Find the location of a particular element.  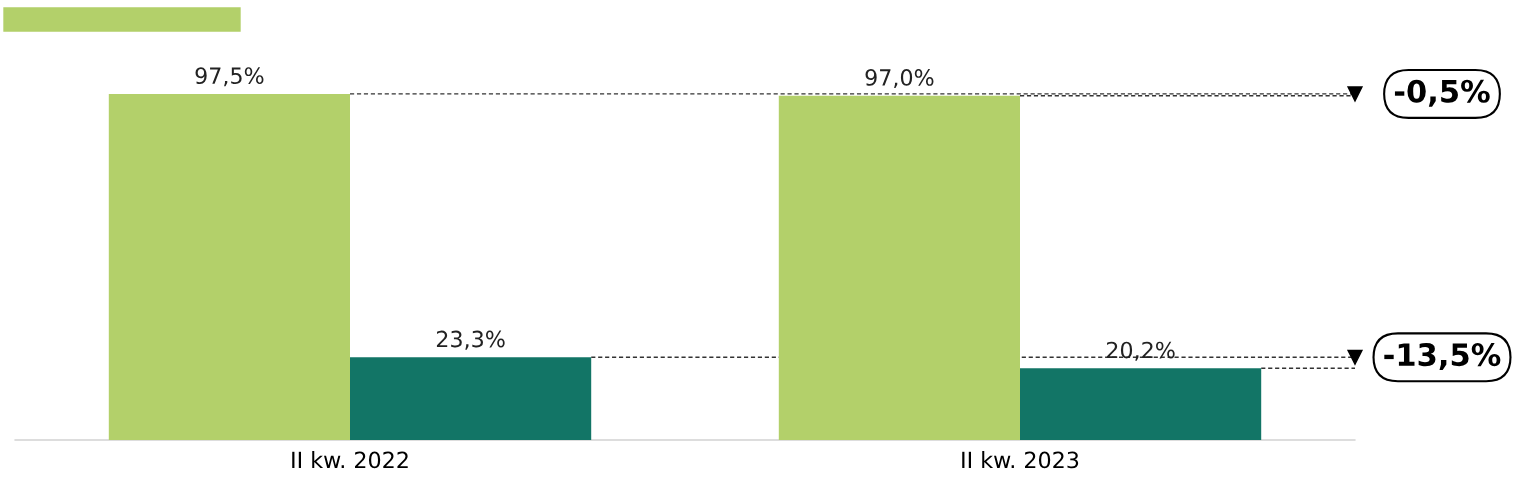

x-tick-label: II kw. 2022 is located at coordinates (350, 460).